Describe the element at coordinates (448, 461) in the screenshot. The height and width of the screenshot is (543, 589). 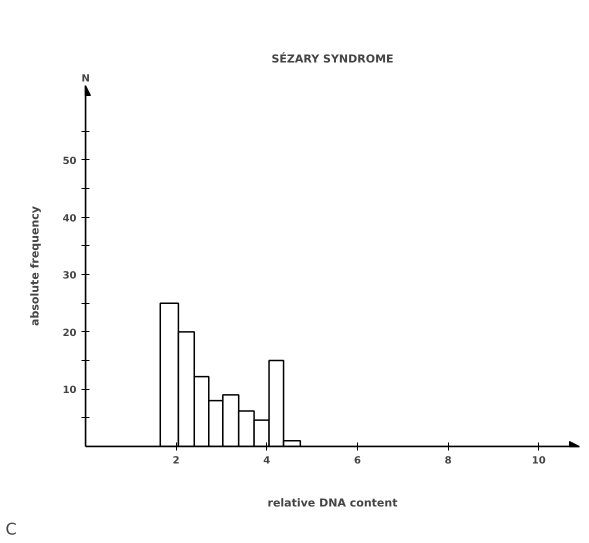
I see `x-tick-label: 8` at that location.